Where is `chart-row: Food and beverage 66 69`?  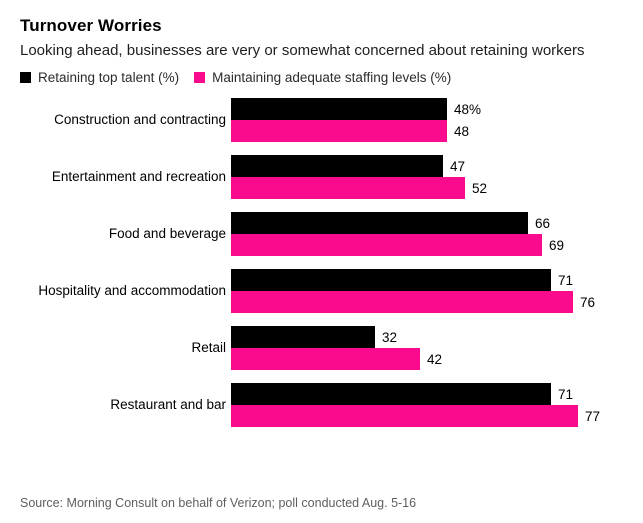
chart-row: Food and beverage 66 69 is located at coordinates (321, 234).